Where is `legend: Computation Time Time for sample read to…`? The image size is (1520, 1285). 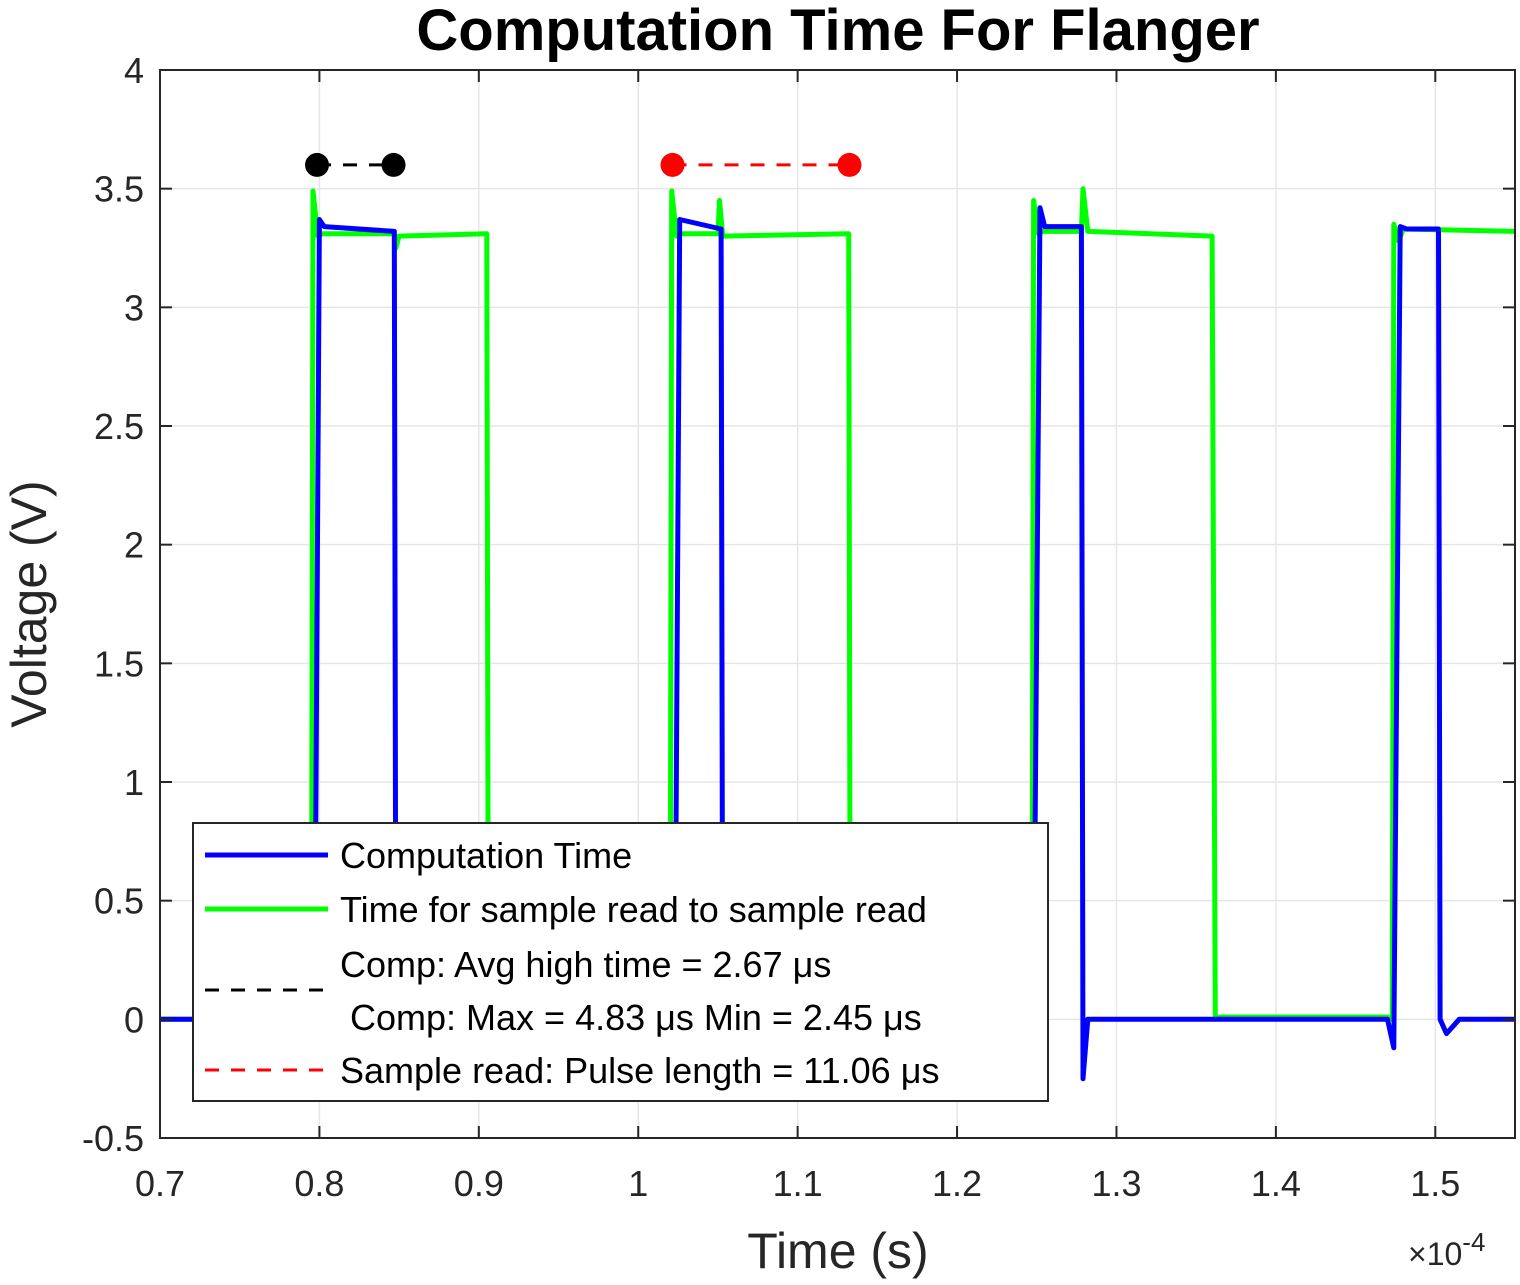 legend: Computation Time Time for sample read to… is located at coordinates (620, 962).